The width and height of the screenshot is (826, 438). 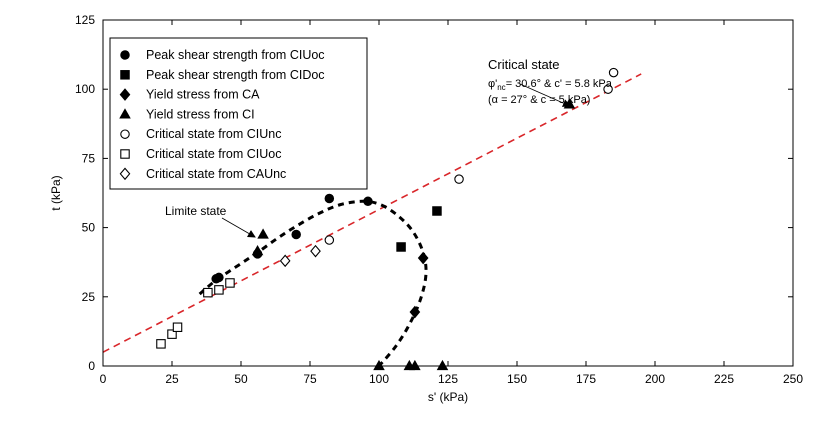 I want to click on legend-item: Critical state from CIUnc, so click(x=200, y=134).